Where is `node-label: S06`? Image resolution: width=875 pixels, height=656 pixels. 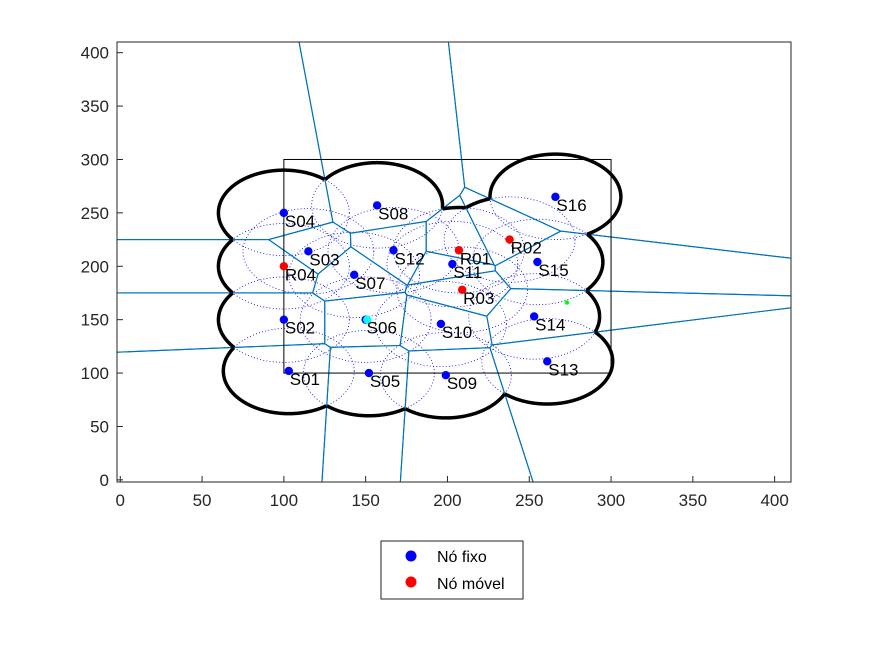
node-label: S06 is located at coordinates (382, 328).